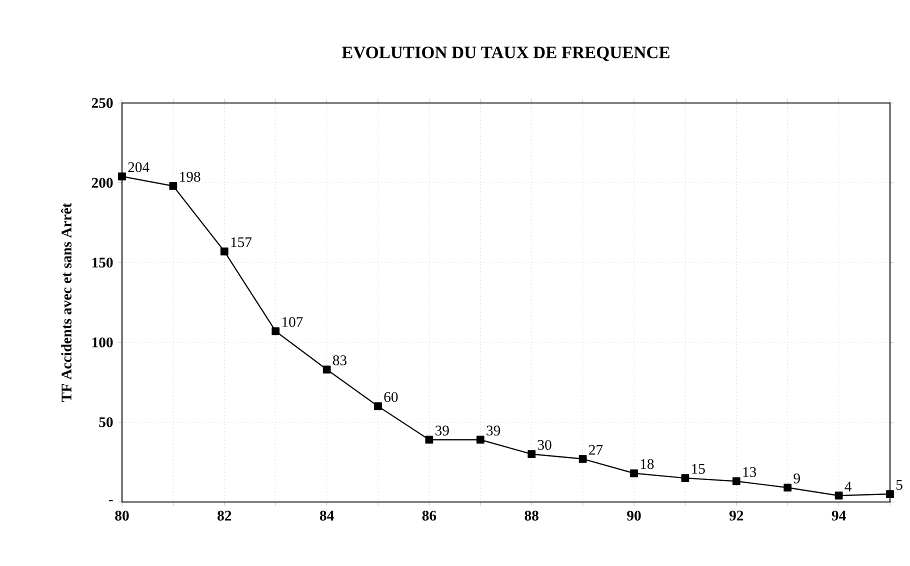 This screenshot has height=566, width=910. What do you see at coordinates (66, 302) in the screenshot?
I see `y-axis-title: TF Accidents avec et sans Arrêt` at bounding box center [66, 302].